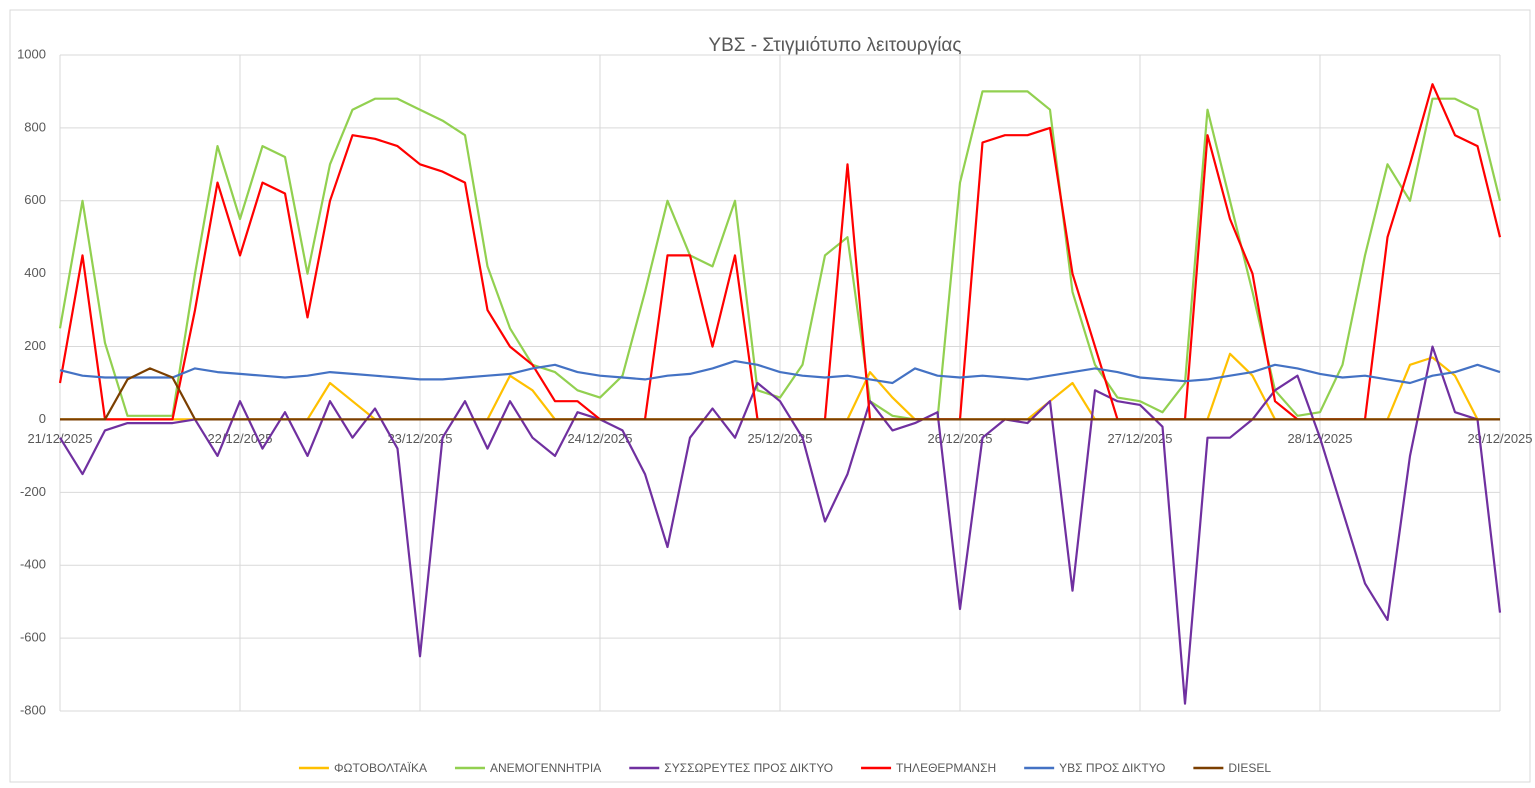 This screenshot has width=1535, height=788. I want to click on legend-item: ΑΝΕΜΟΓΕΝΝΗΤΡΙΑ, so click(527, 768).